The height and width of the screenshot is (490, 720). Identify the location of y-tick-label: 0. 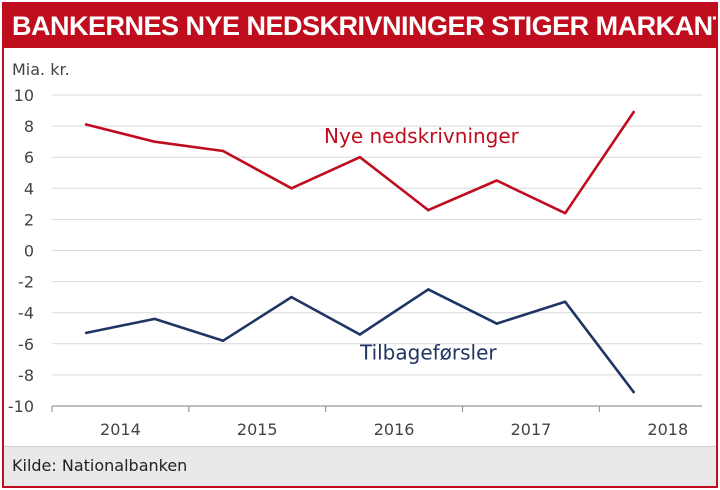
(29, 251).